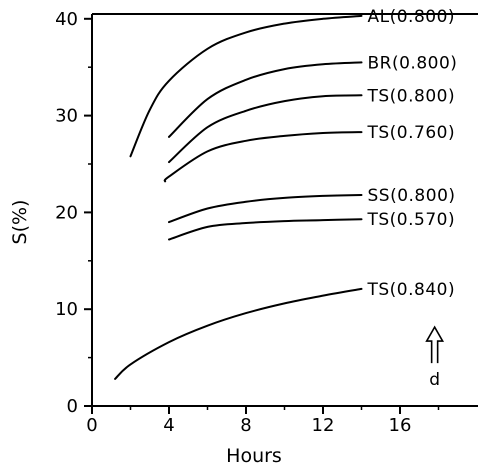 The width and height of the screenshot is (480, 471). Describe the element at coordinates (435, 344) in the screenshot. I see `annotation-arrow` at that location.